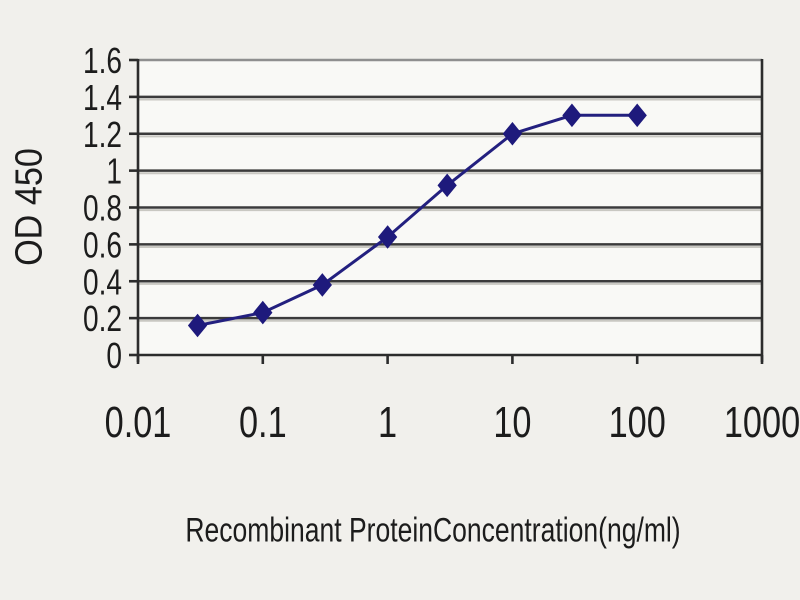 The image size is (800, 600). Describe the element at coordinates (102, 134) in the screenshot. I see `y-tick-label: 1.2` at that location.